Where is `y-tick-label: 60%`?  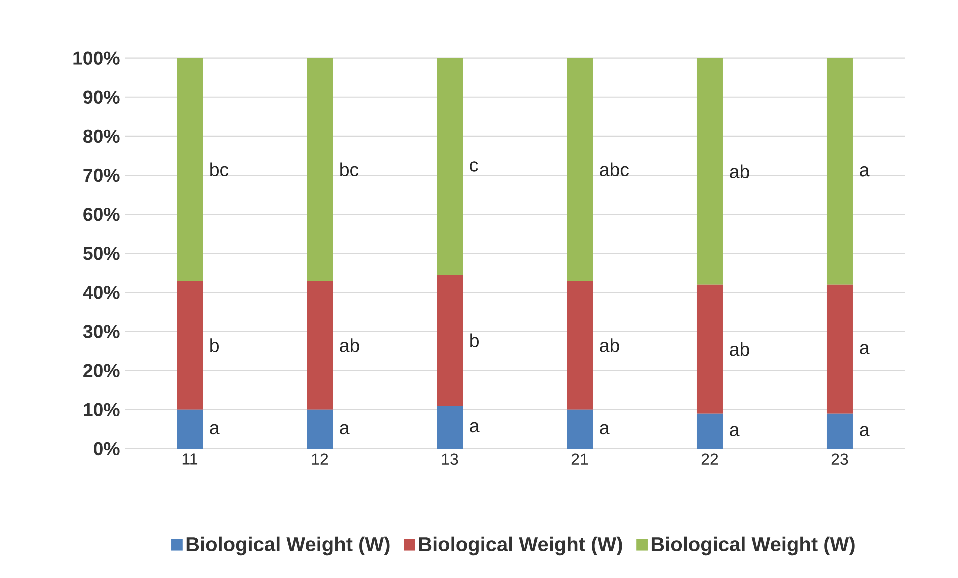
y-tick-label: 60% is located at coordinates (102, 215).